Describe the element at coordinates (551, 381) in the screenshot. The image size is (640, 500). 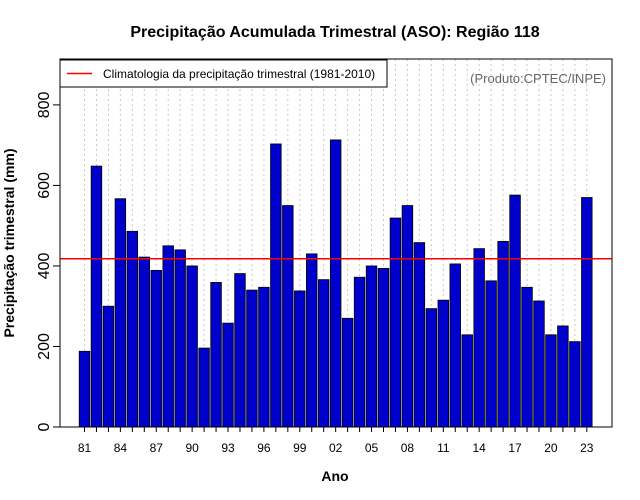
I see `bar-2020` at that location.